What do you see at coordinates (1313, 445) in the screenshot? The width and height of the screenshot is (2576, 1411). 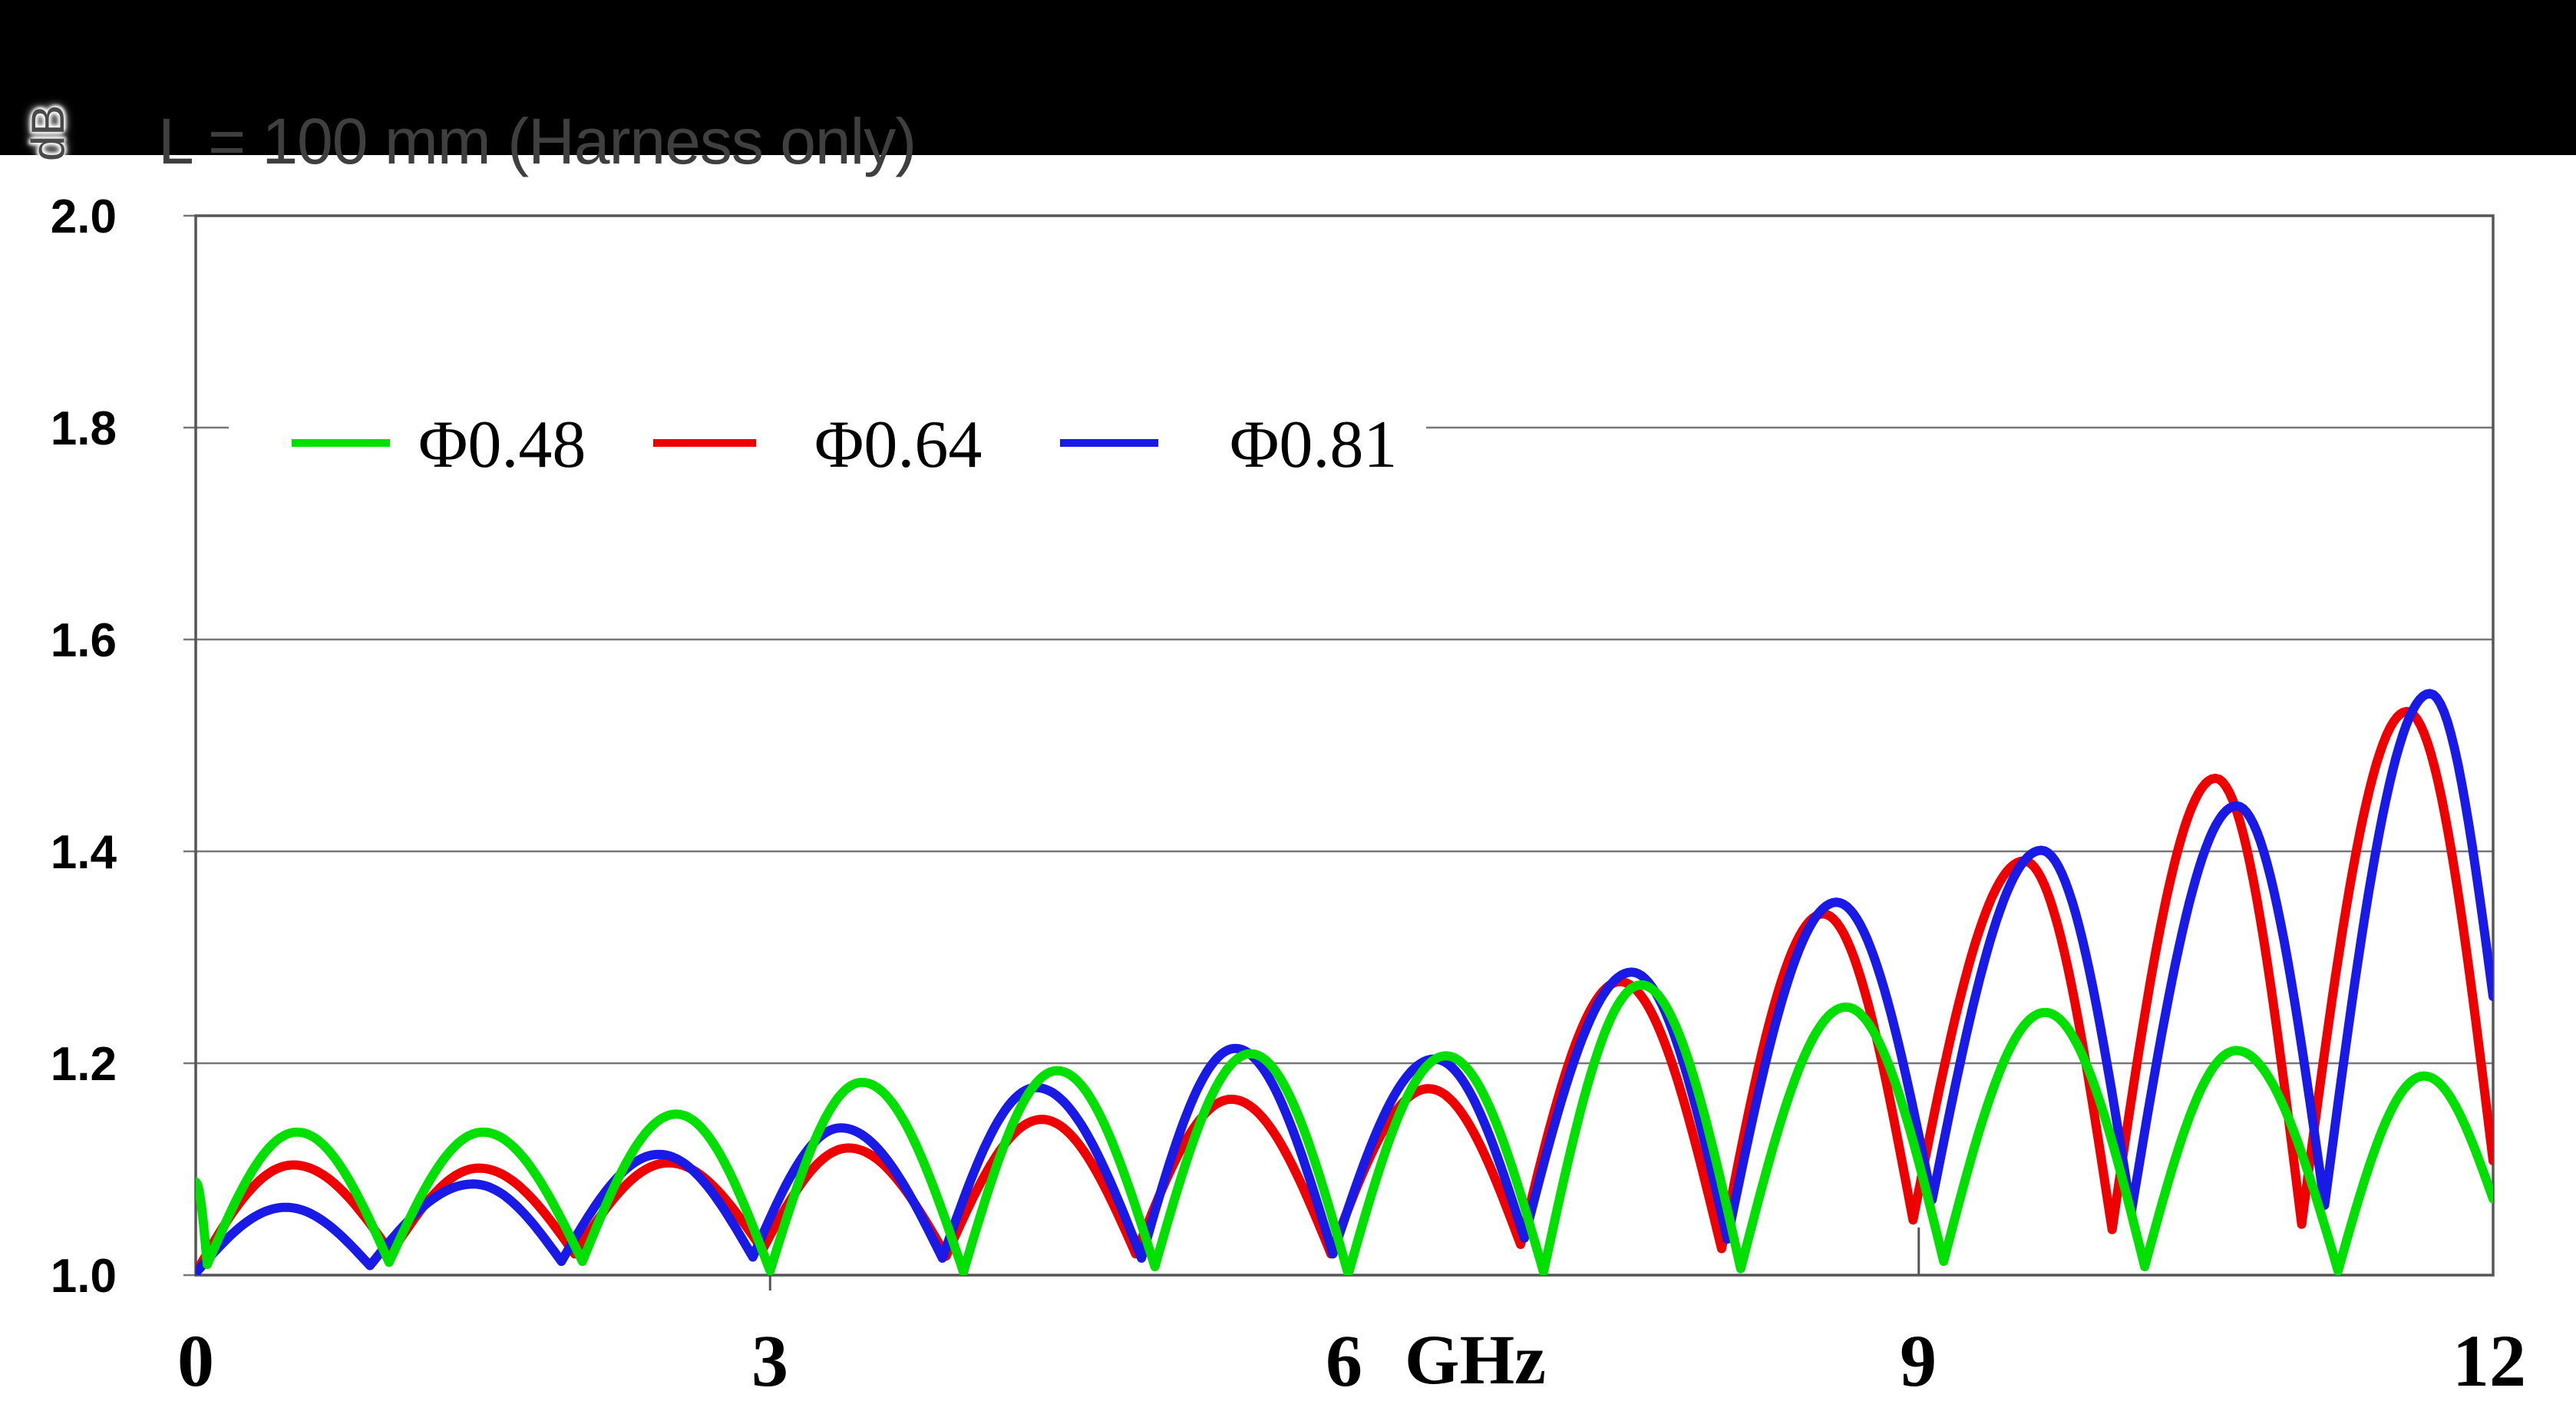 I see `legend-label-phi081: Φ0.81` at bounding box center [1313, 445].